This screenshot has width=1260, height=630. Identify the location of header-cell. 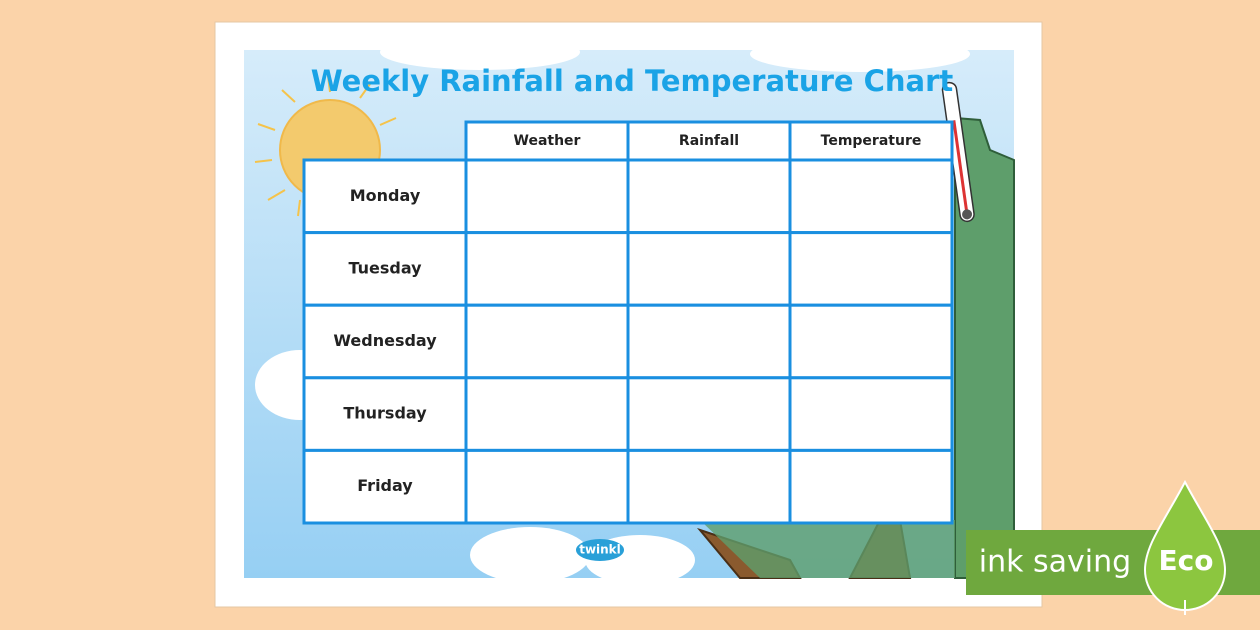
(871, 141).